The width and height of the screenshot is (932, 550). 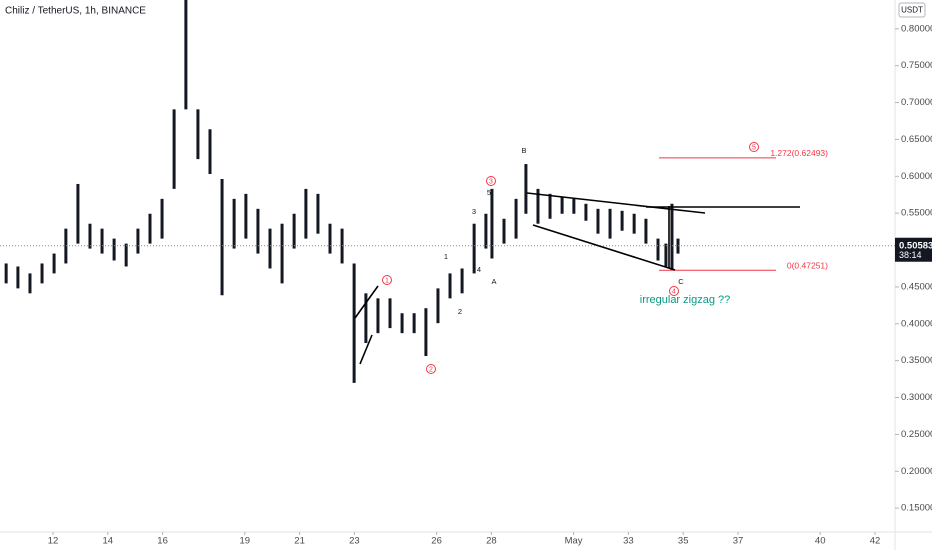 I want to click on x-tick-label: May, so click(x=574, y=541).